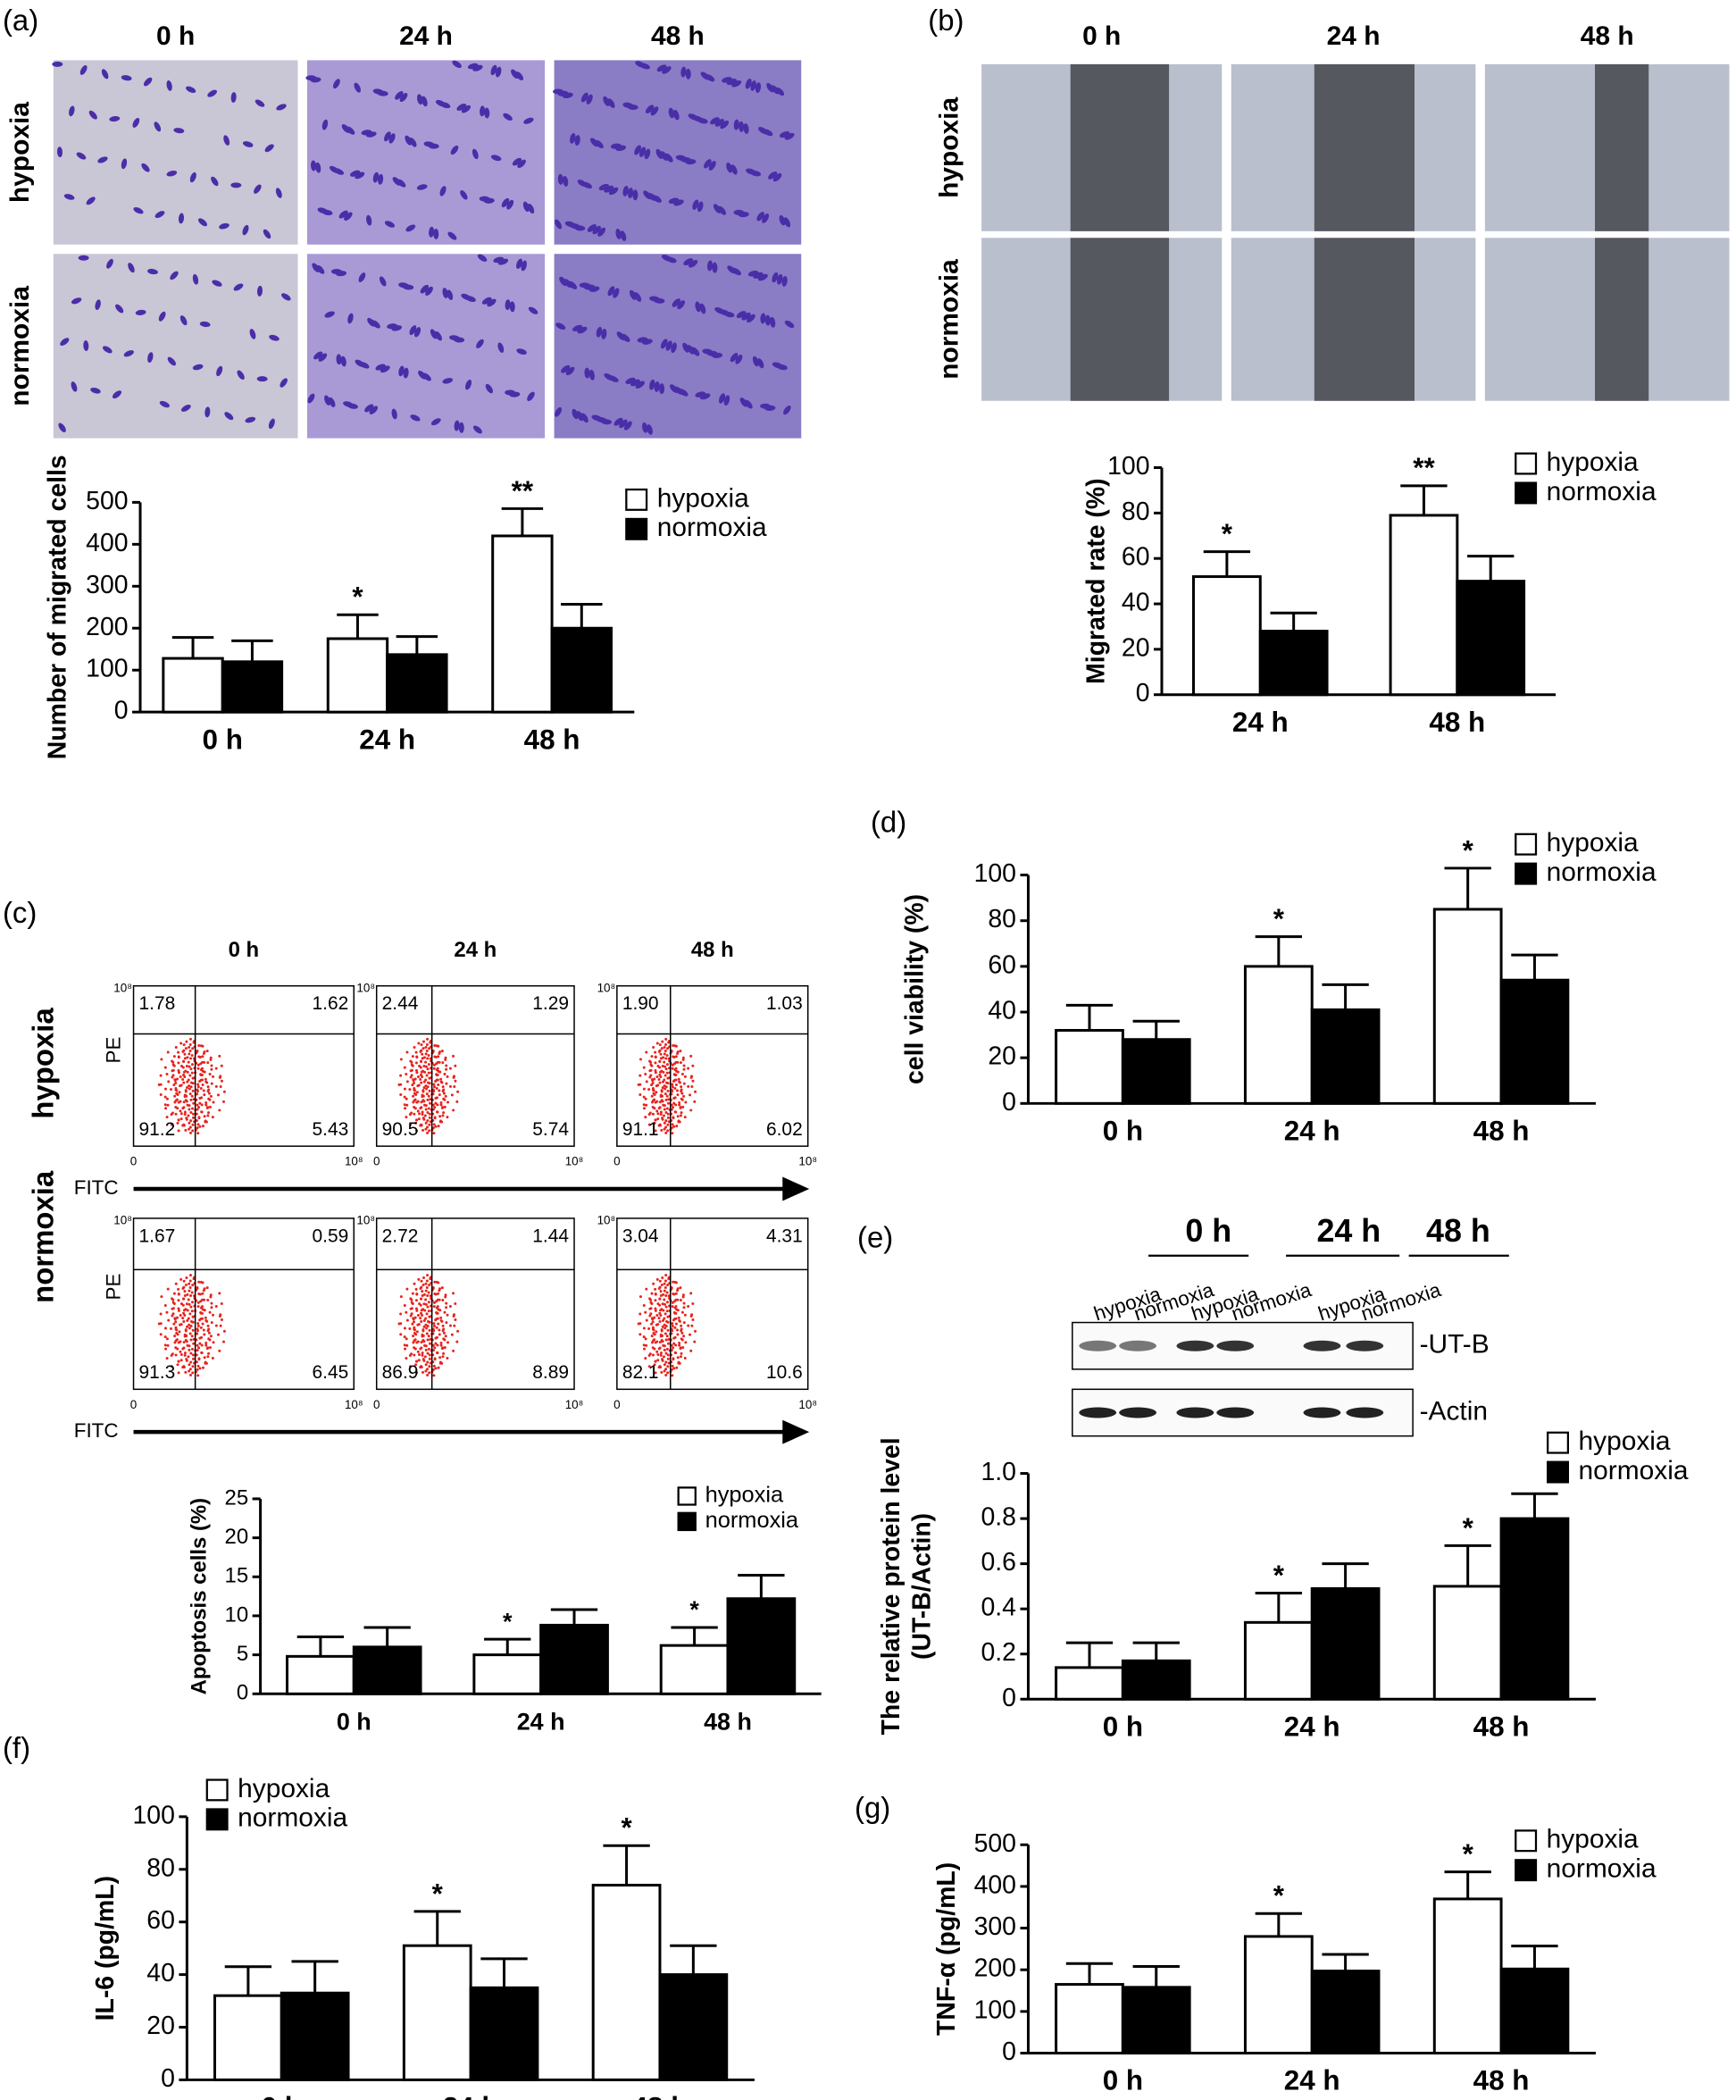 Image resolution: width=1736 pixels, height=2100 pixels. Describe the element at coordinates (712, 528) in the screenshot. I see `legend-label: normoxia` at that location.